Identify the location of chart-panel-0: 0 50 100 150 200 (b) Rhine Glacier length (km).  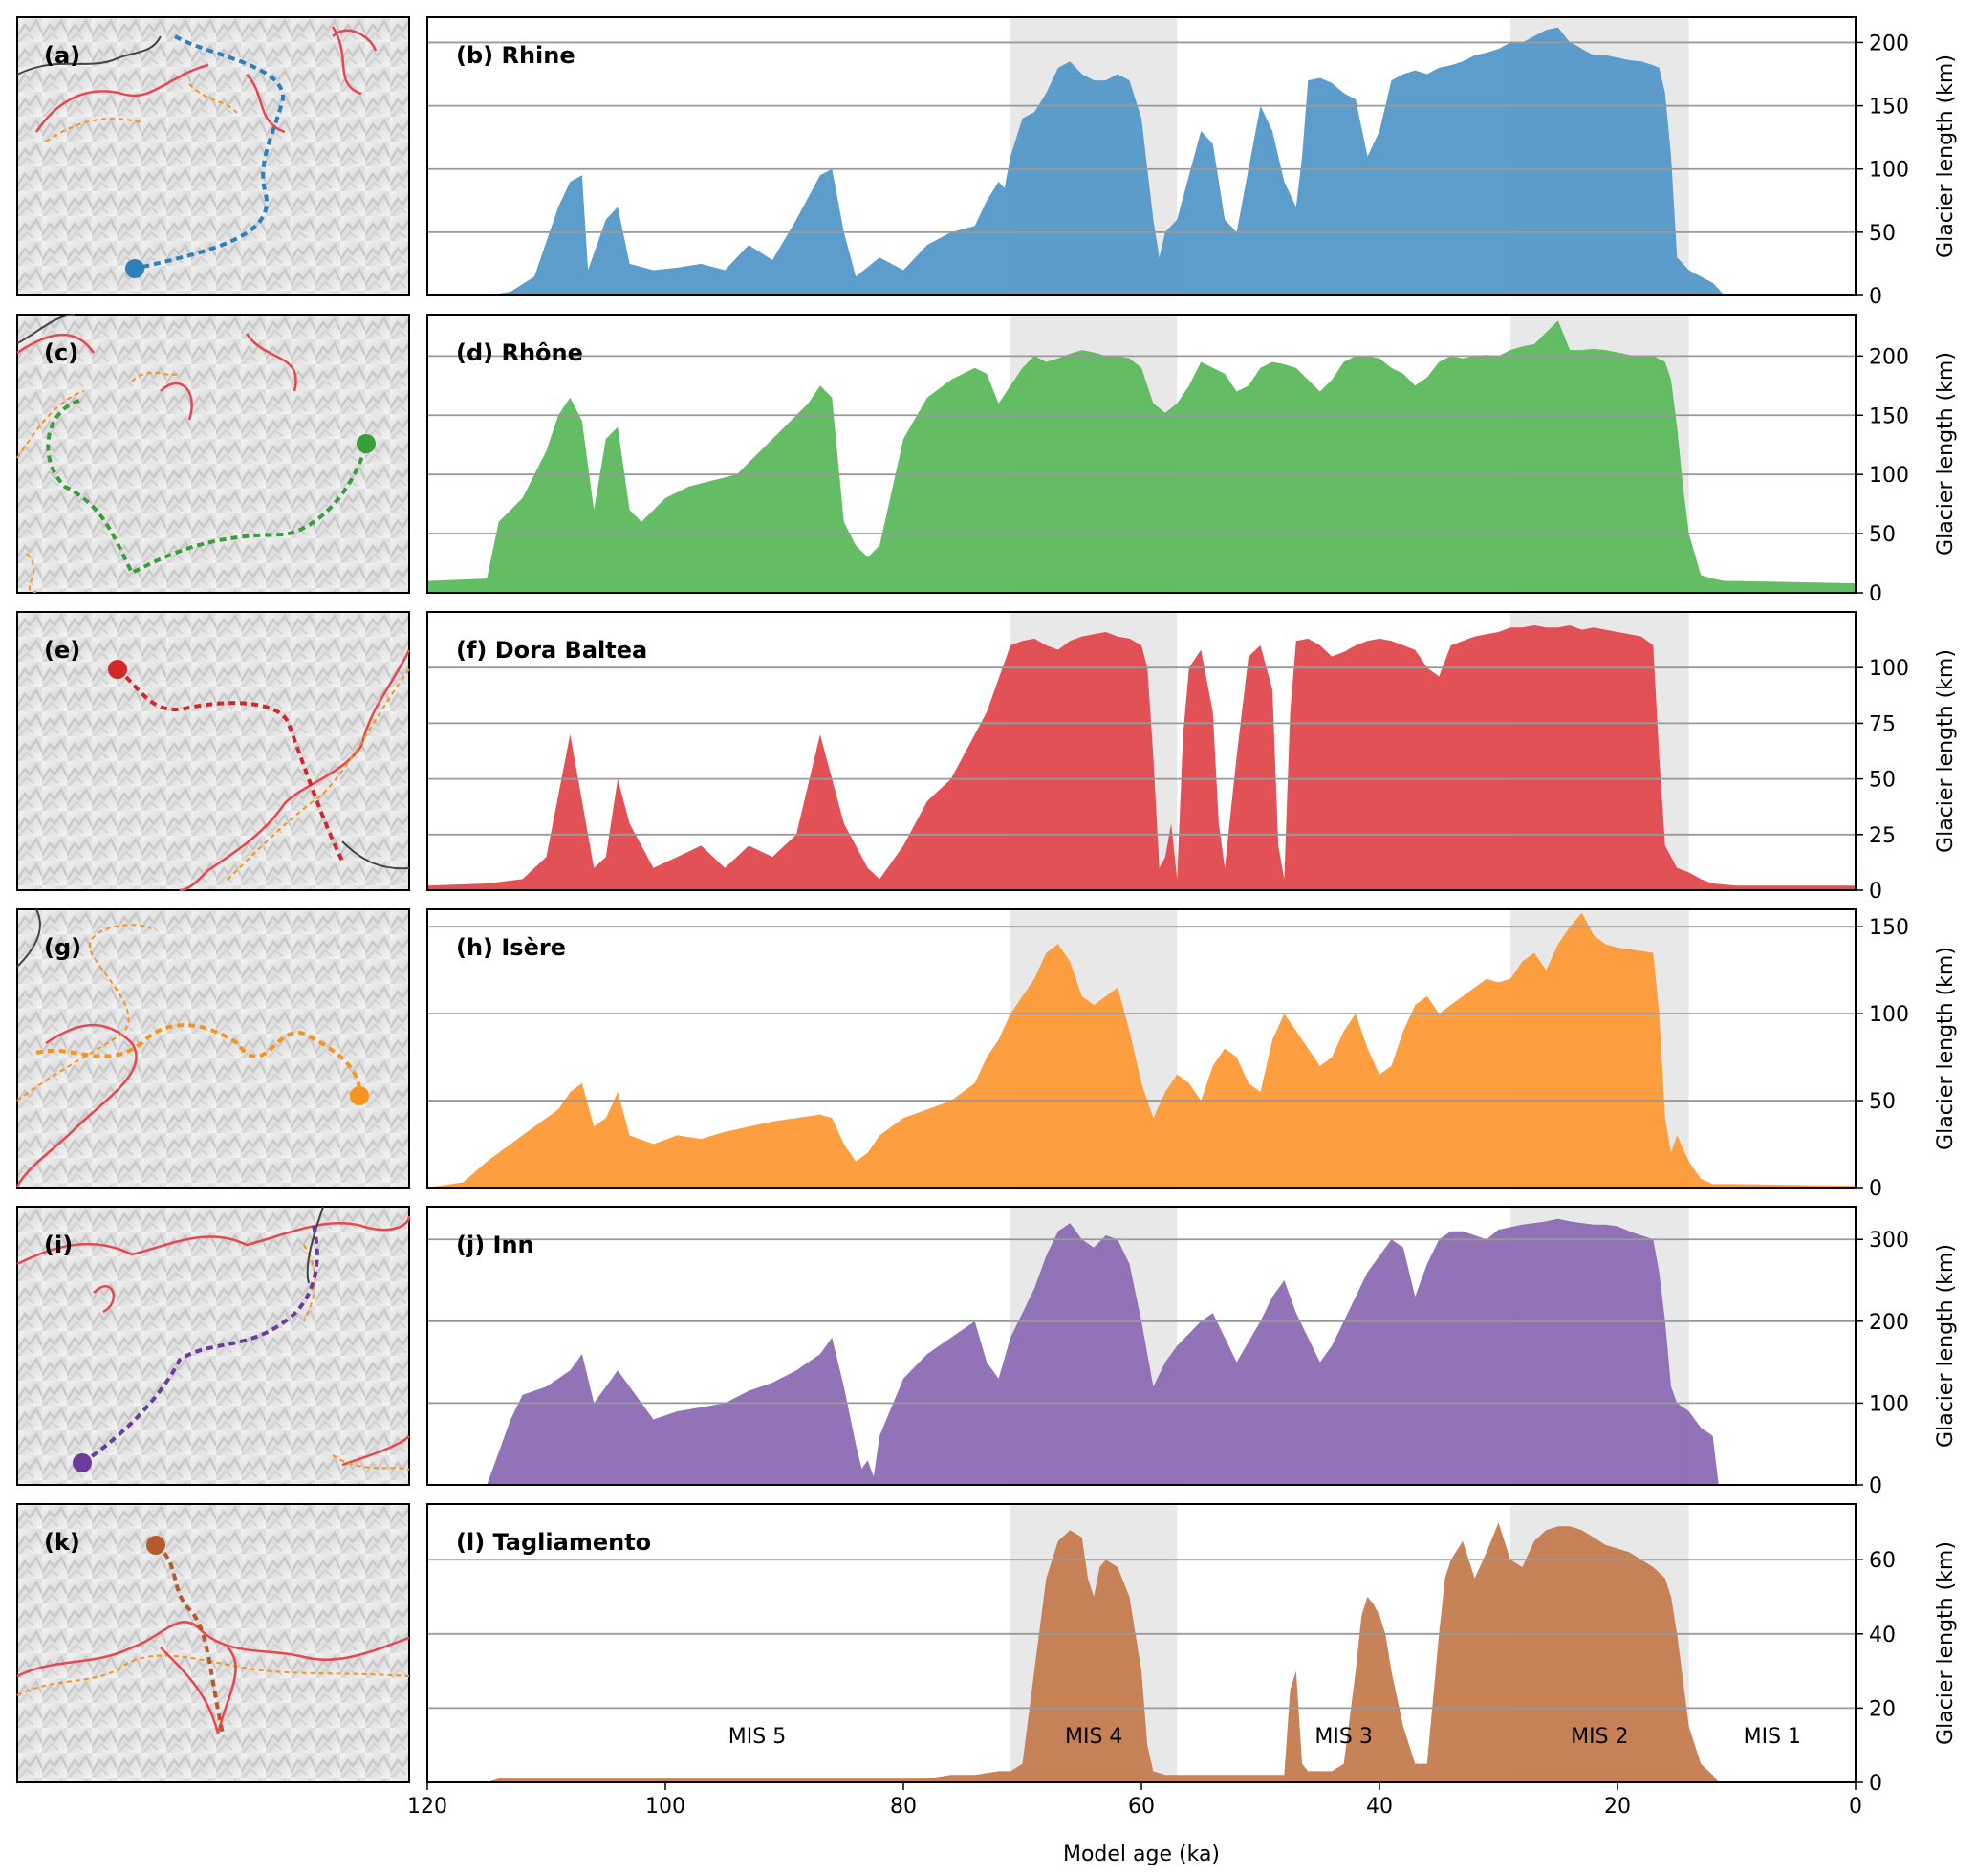
(1192, 162).